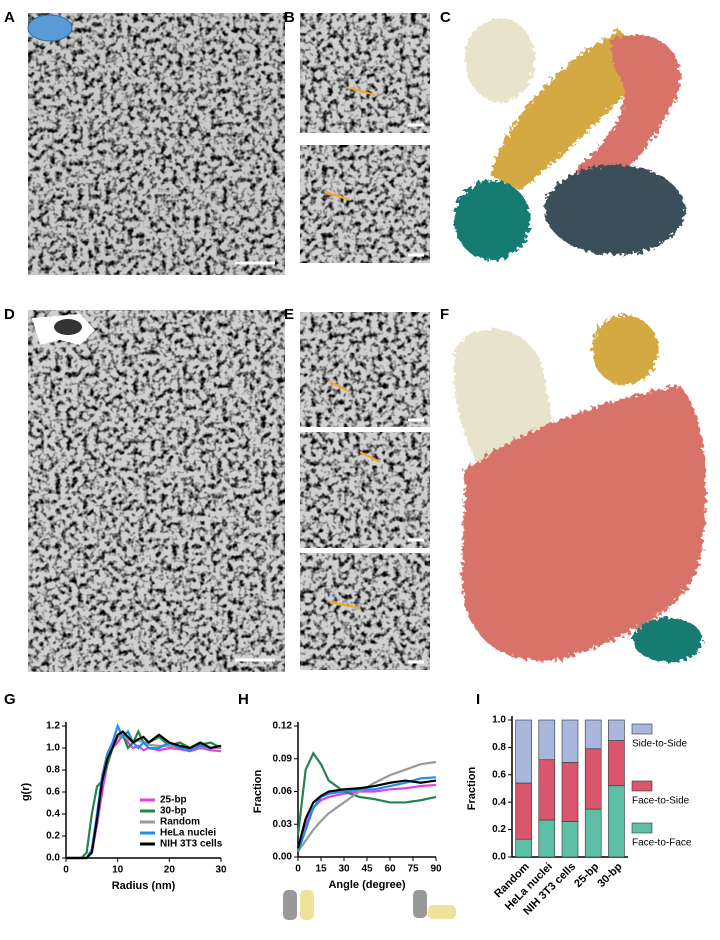  I want to click on x-tick-label: 90, so click(436, 869).